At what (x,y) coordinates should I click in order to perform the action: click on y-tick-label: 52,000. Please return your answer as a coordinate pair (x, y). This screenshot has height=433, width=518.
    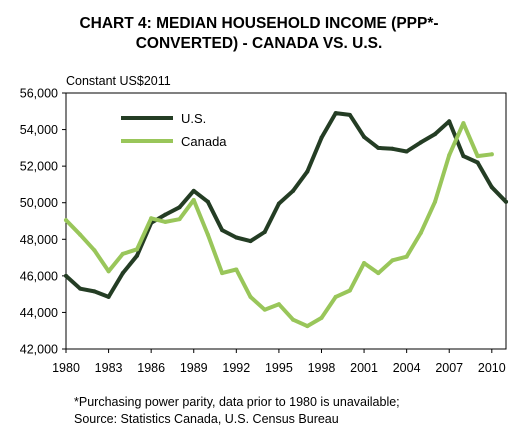
    Looking at the image, I should click on (39, 167).